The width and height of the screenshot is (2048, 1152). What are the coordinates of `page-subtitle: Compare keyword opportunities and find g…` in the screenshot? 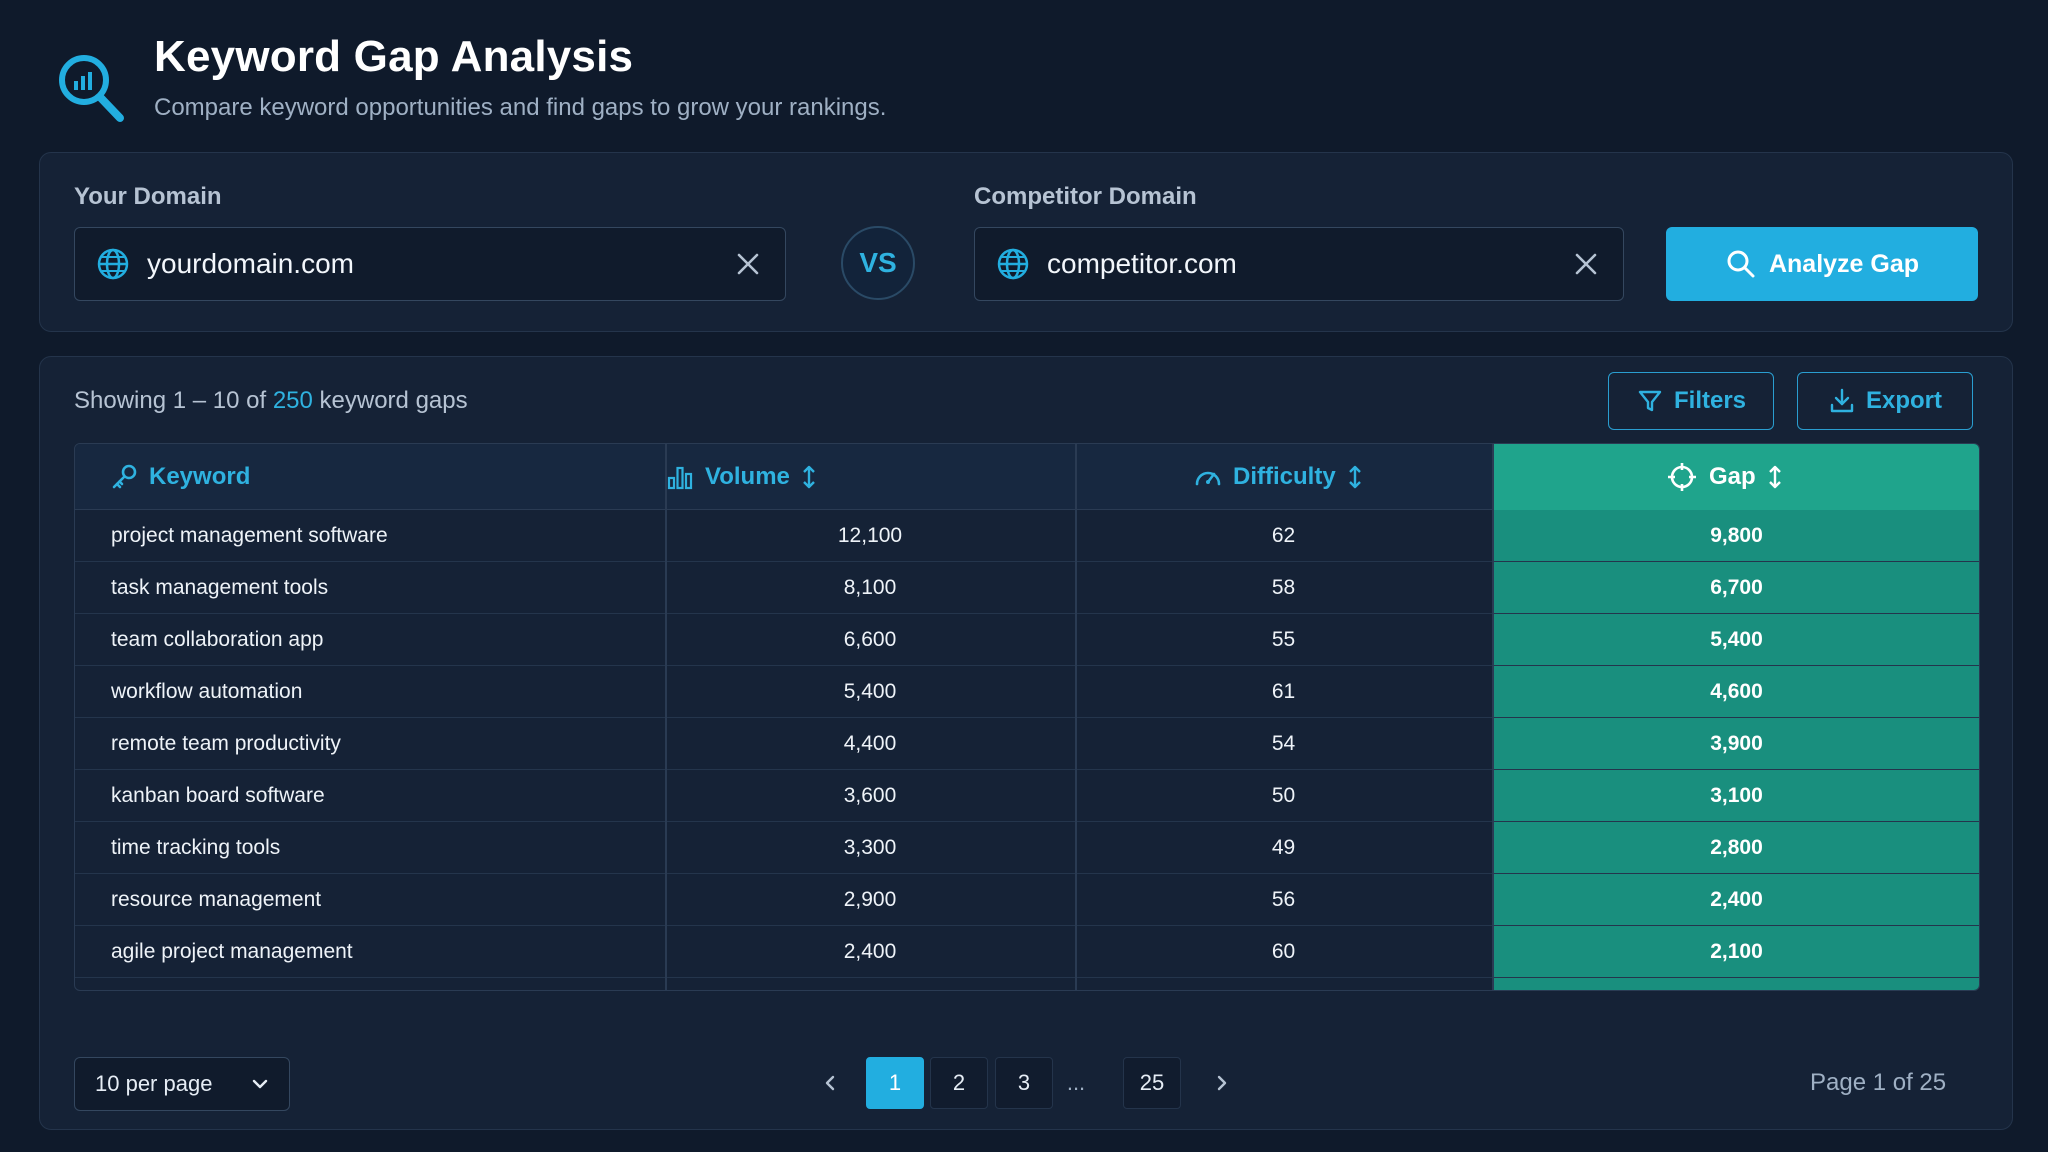 It's located at (520, 107).